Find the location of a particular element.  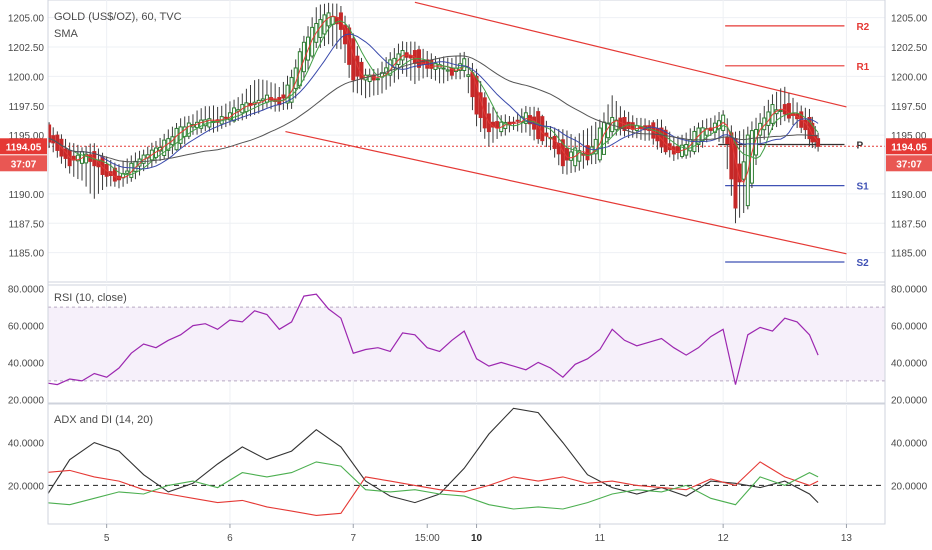

last-price-value-left: 1194.05 is located at coordinates (24, 147).